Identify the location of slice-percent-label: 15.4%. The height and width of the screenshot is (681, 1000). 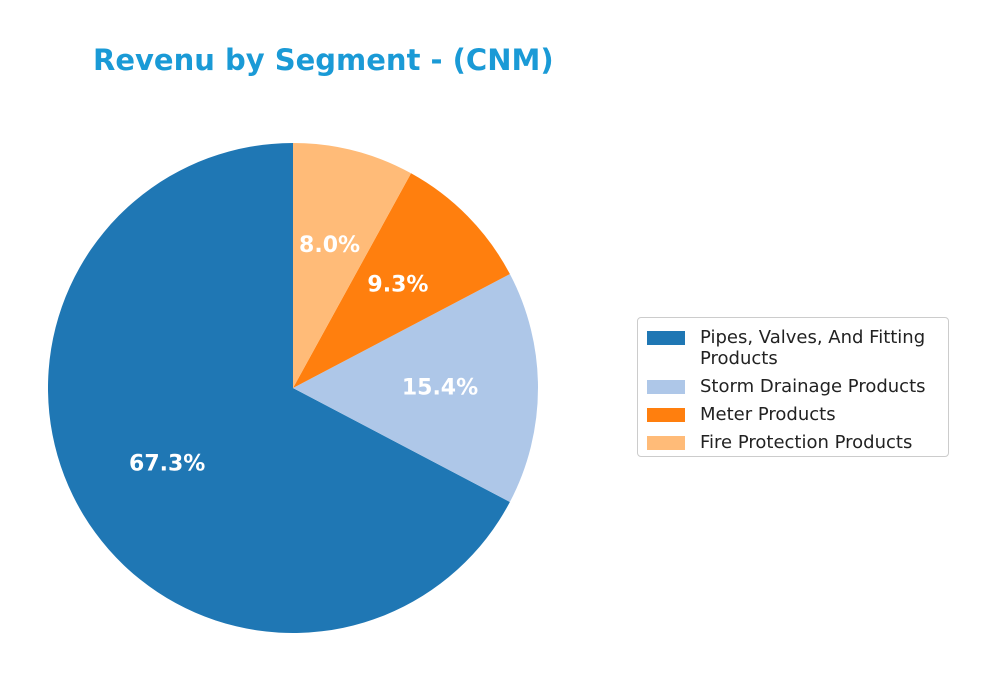
(440, 388).